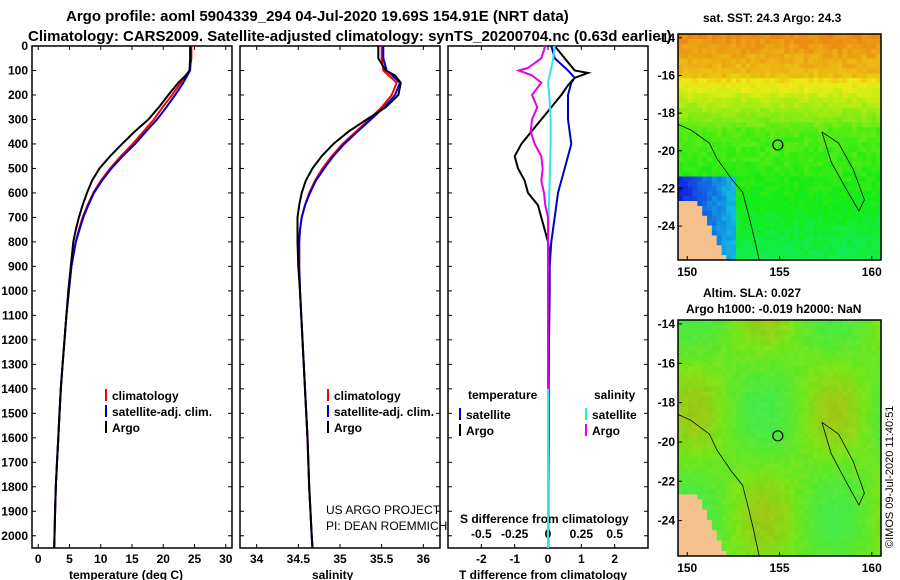 The image size is (900, 580). I want to click on depth-tick-label: 1600, so click(14, 438).